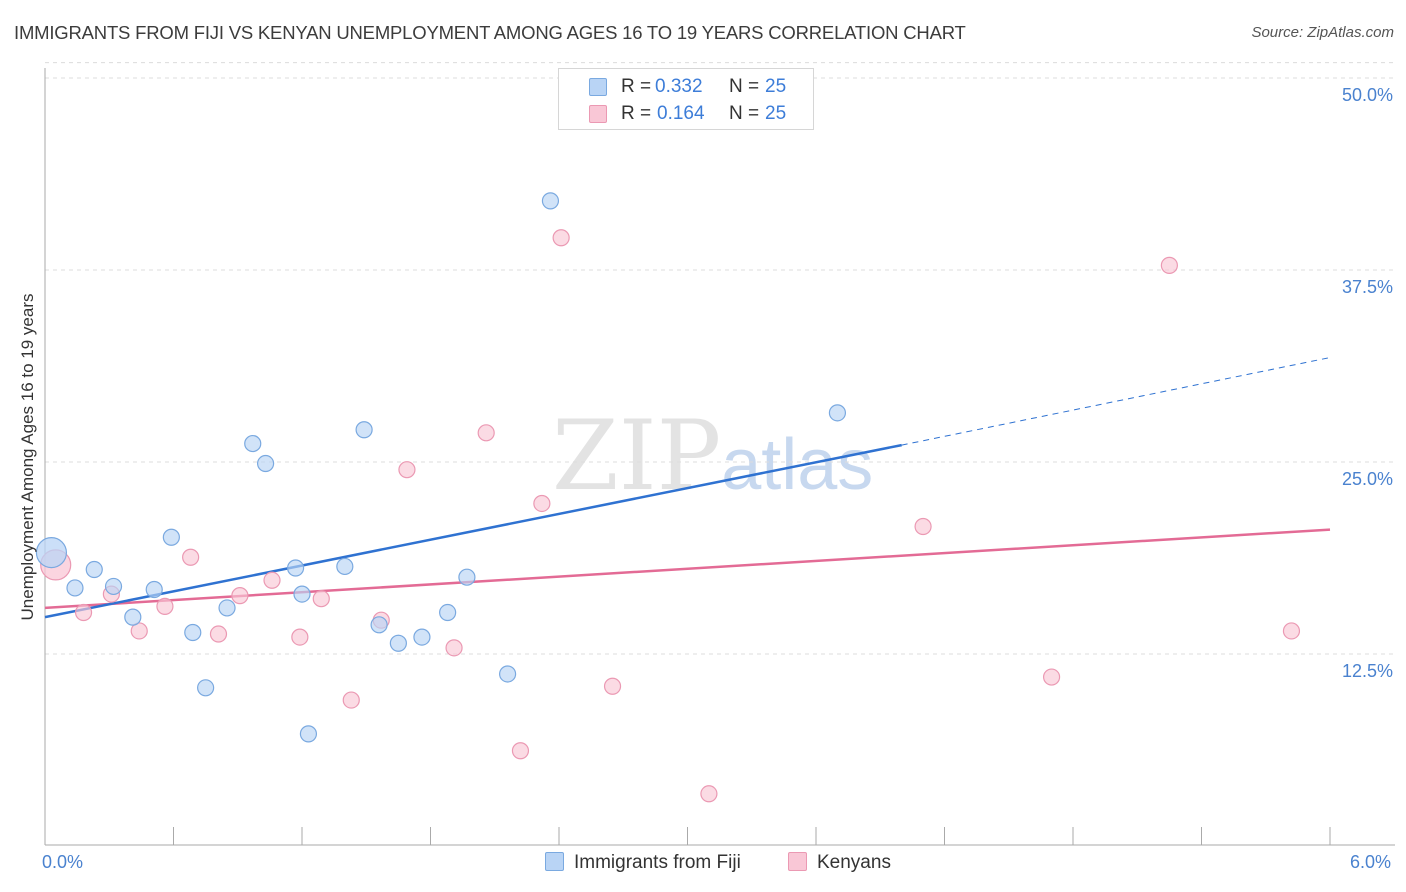 This screenshot has width=1406, height=892. Describe the element at coordinates (681, 113) in the screenshot. I see `legend-r-value-kenya: 0.164` at that location.